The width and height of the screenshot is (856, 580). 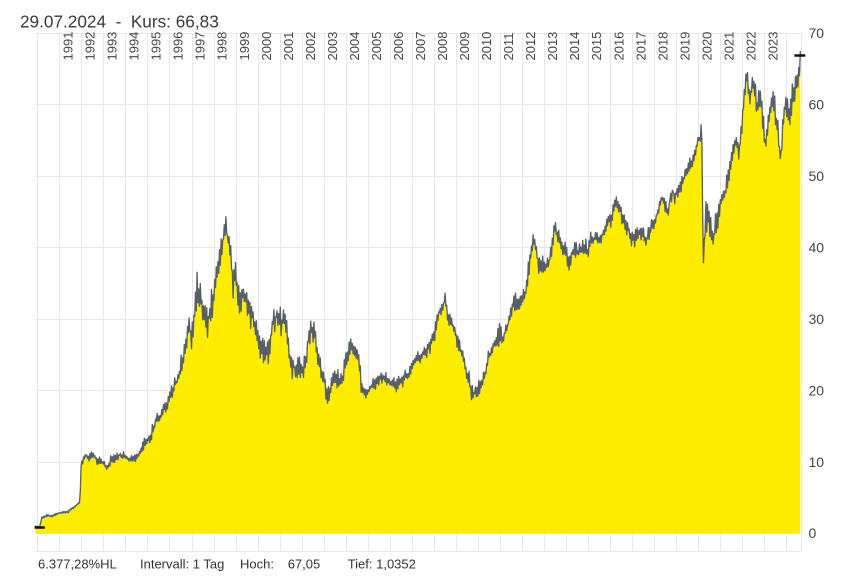 I want to click on svg-text: 1994, so click(x=134, y=46).